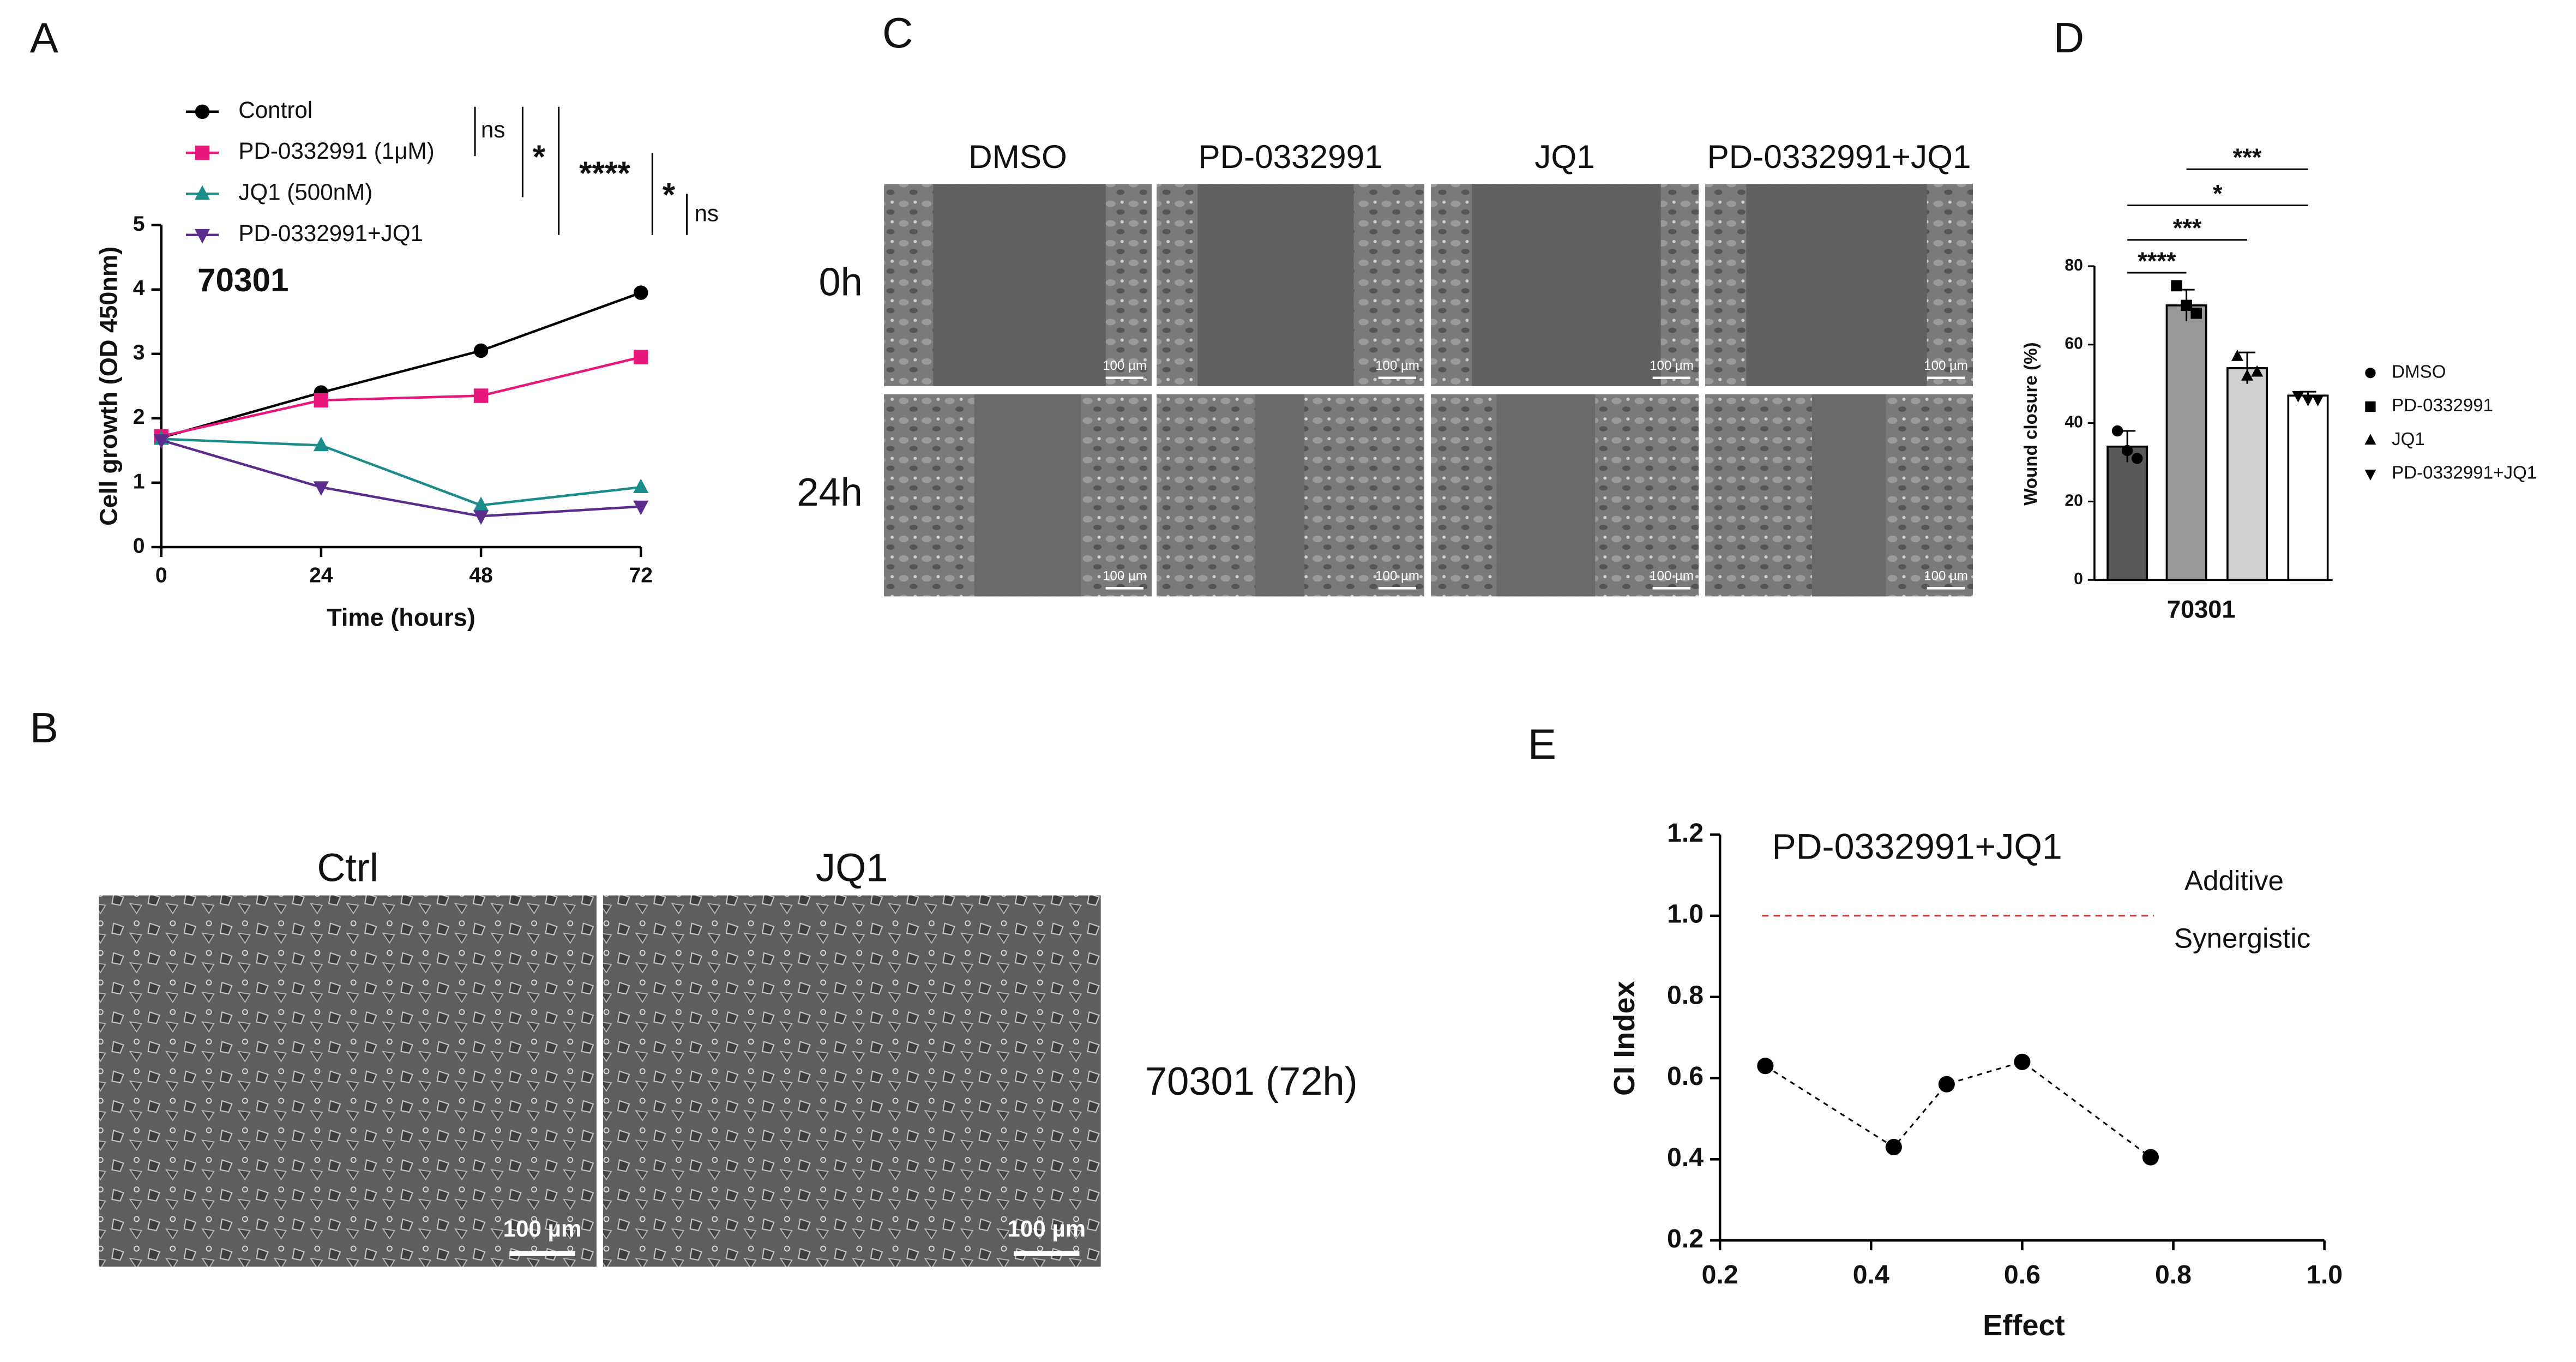 The image size is (2576, 1362). I want to click on x-tick-label: 0.6, so click(2022, 1274).